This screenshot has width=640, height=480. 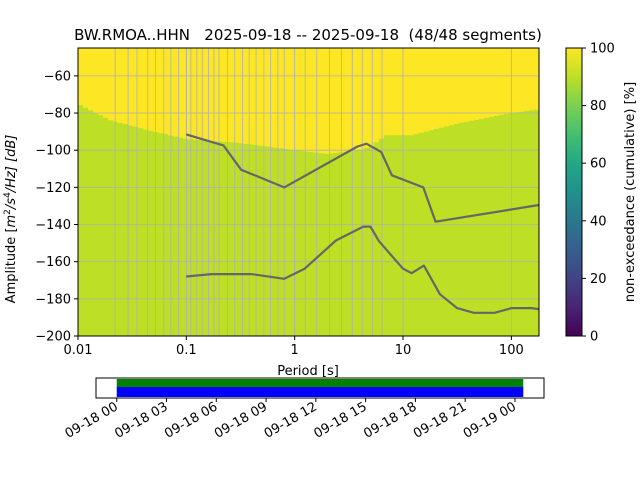 I want to click on y-tick-label: −100, so click(x=53, y=151).